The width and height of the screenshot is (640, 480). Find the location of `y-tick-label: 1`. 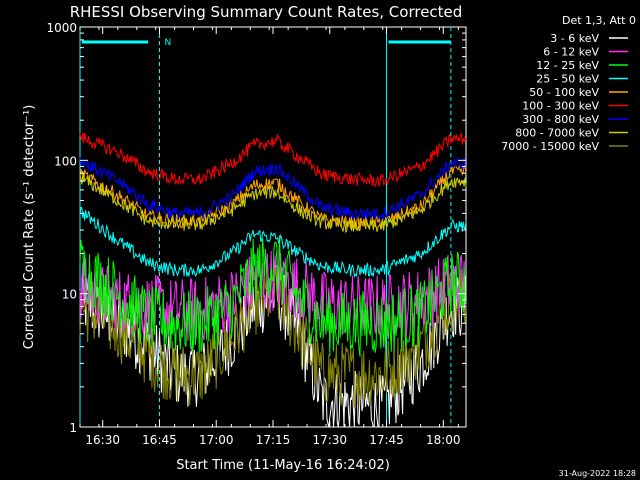

y-tick-label: 1 is located at coordinates (73, 428).